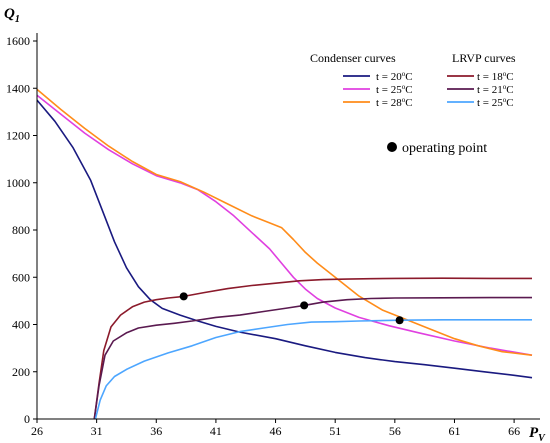 The height and width of the screenshot is (443, 550). What do you see at coordinates (216, 431) in the screenshot?
I see `x-tick-label: 41` at bounding box center [216, 431].